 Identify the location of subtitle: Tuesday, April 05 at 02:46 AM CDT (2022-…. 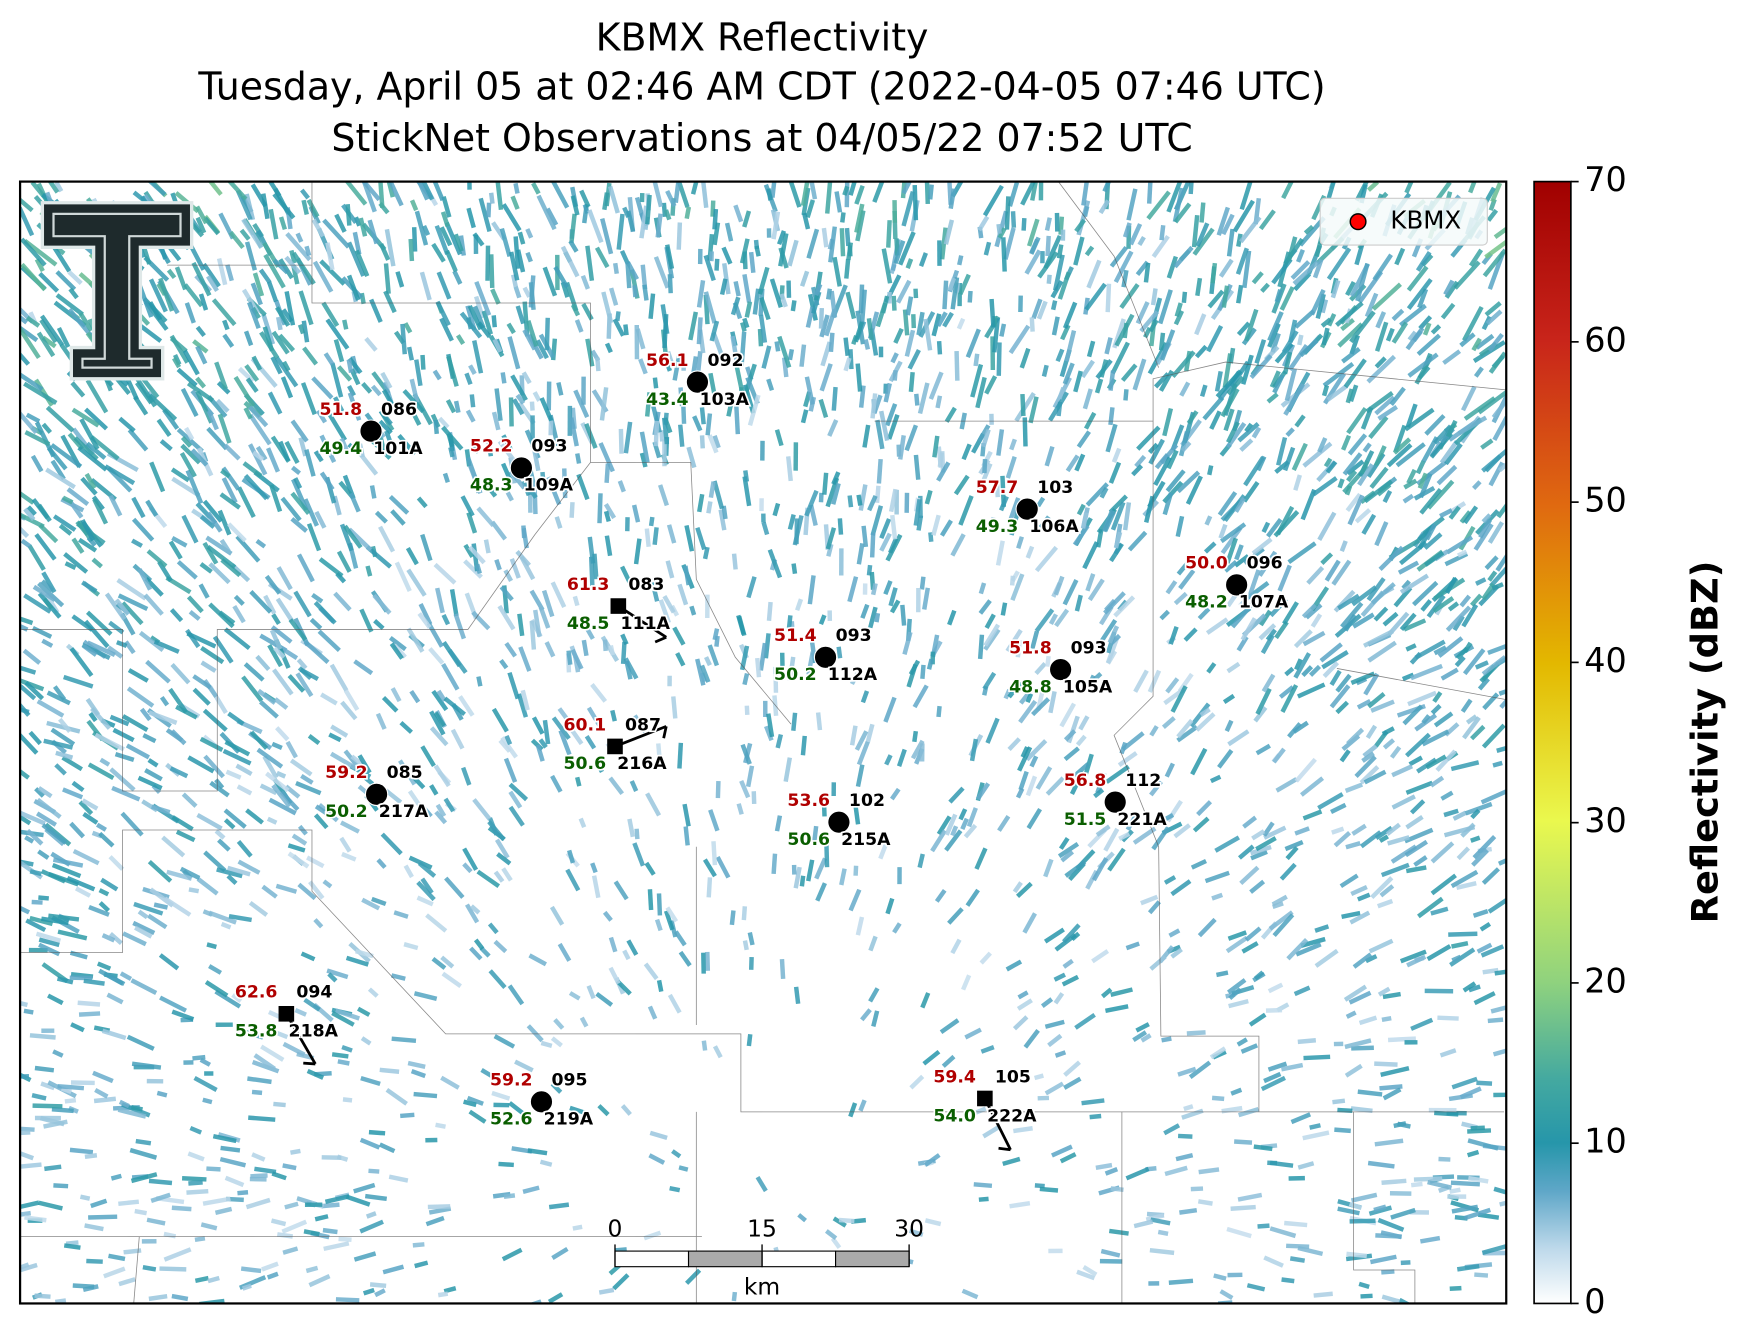
(761, 87).